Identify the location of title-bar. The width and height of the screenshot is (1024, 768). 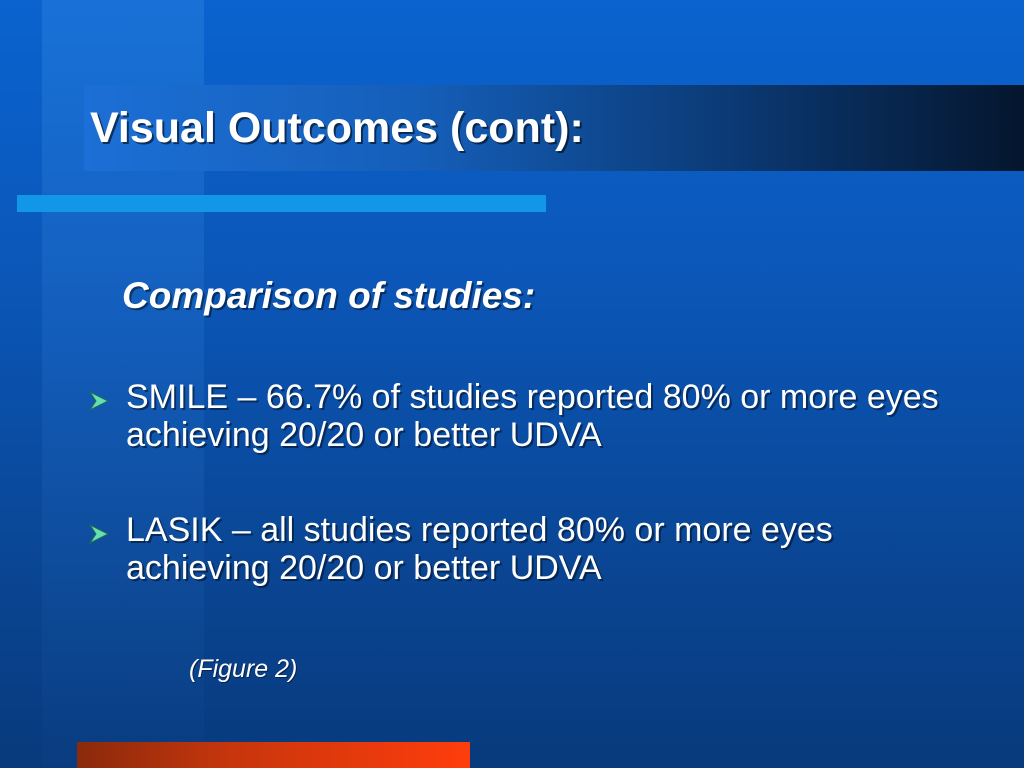
(554, 128).